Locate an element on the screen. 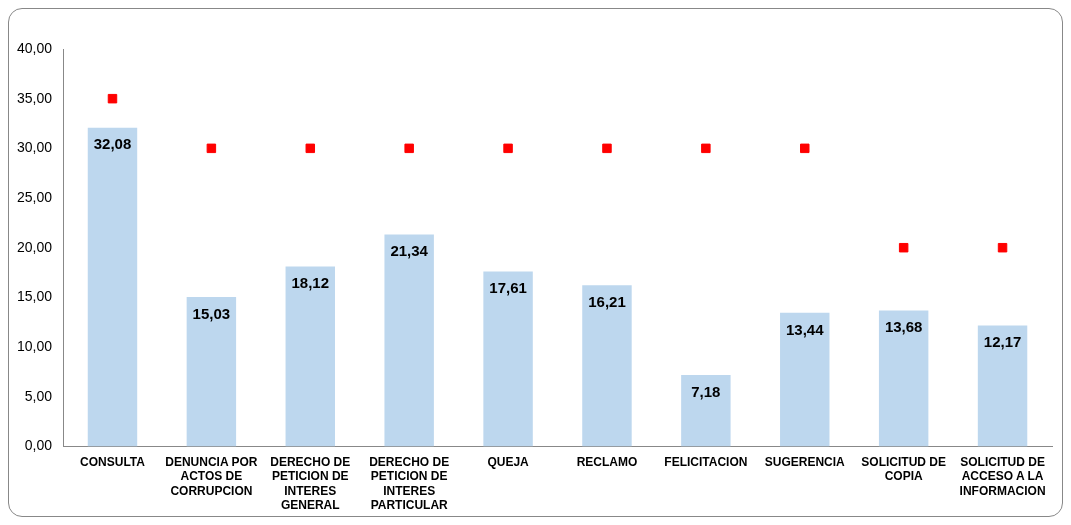  x-tick-label: DENUNCIA POR ACTOS DE CORRUPCION is located at coordinates (211, 476).